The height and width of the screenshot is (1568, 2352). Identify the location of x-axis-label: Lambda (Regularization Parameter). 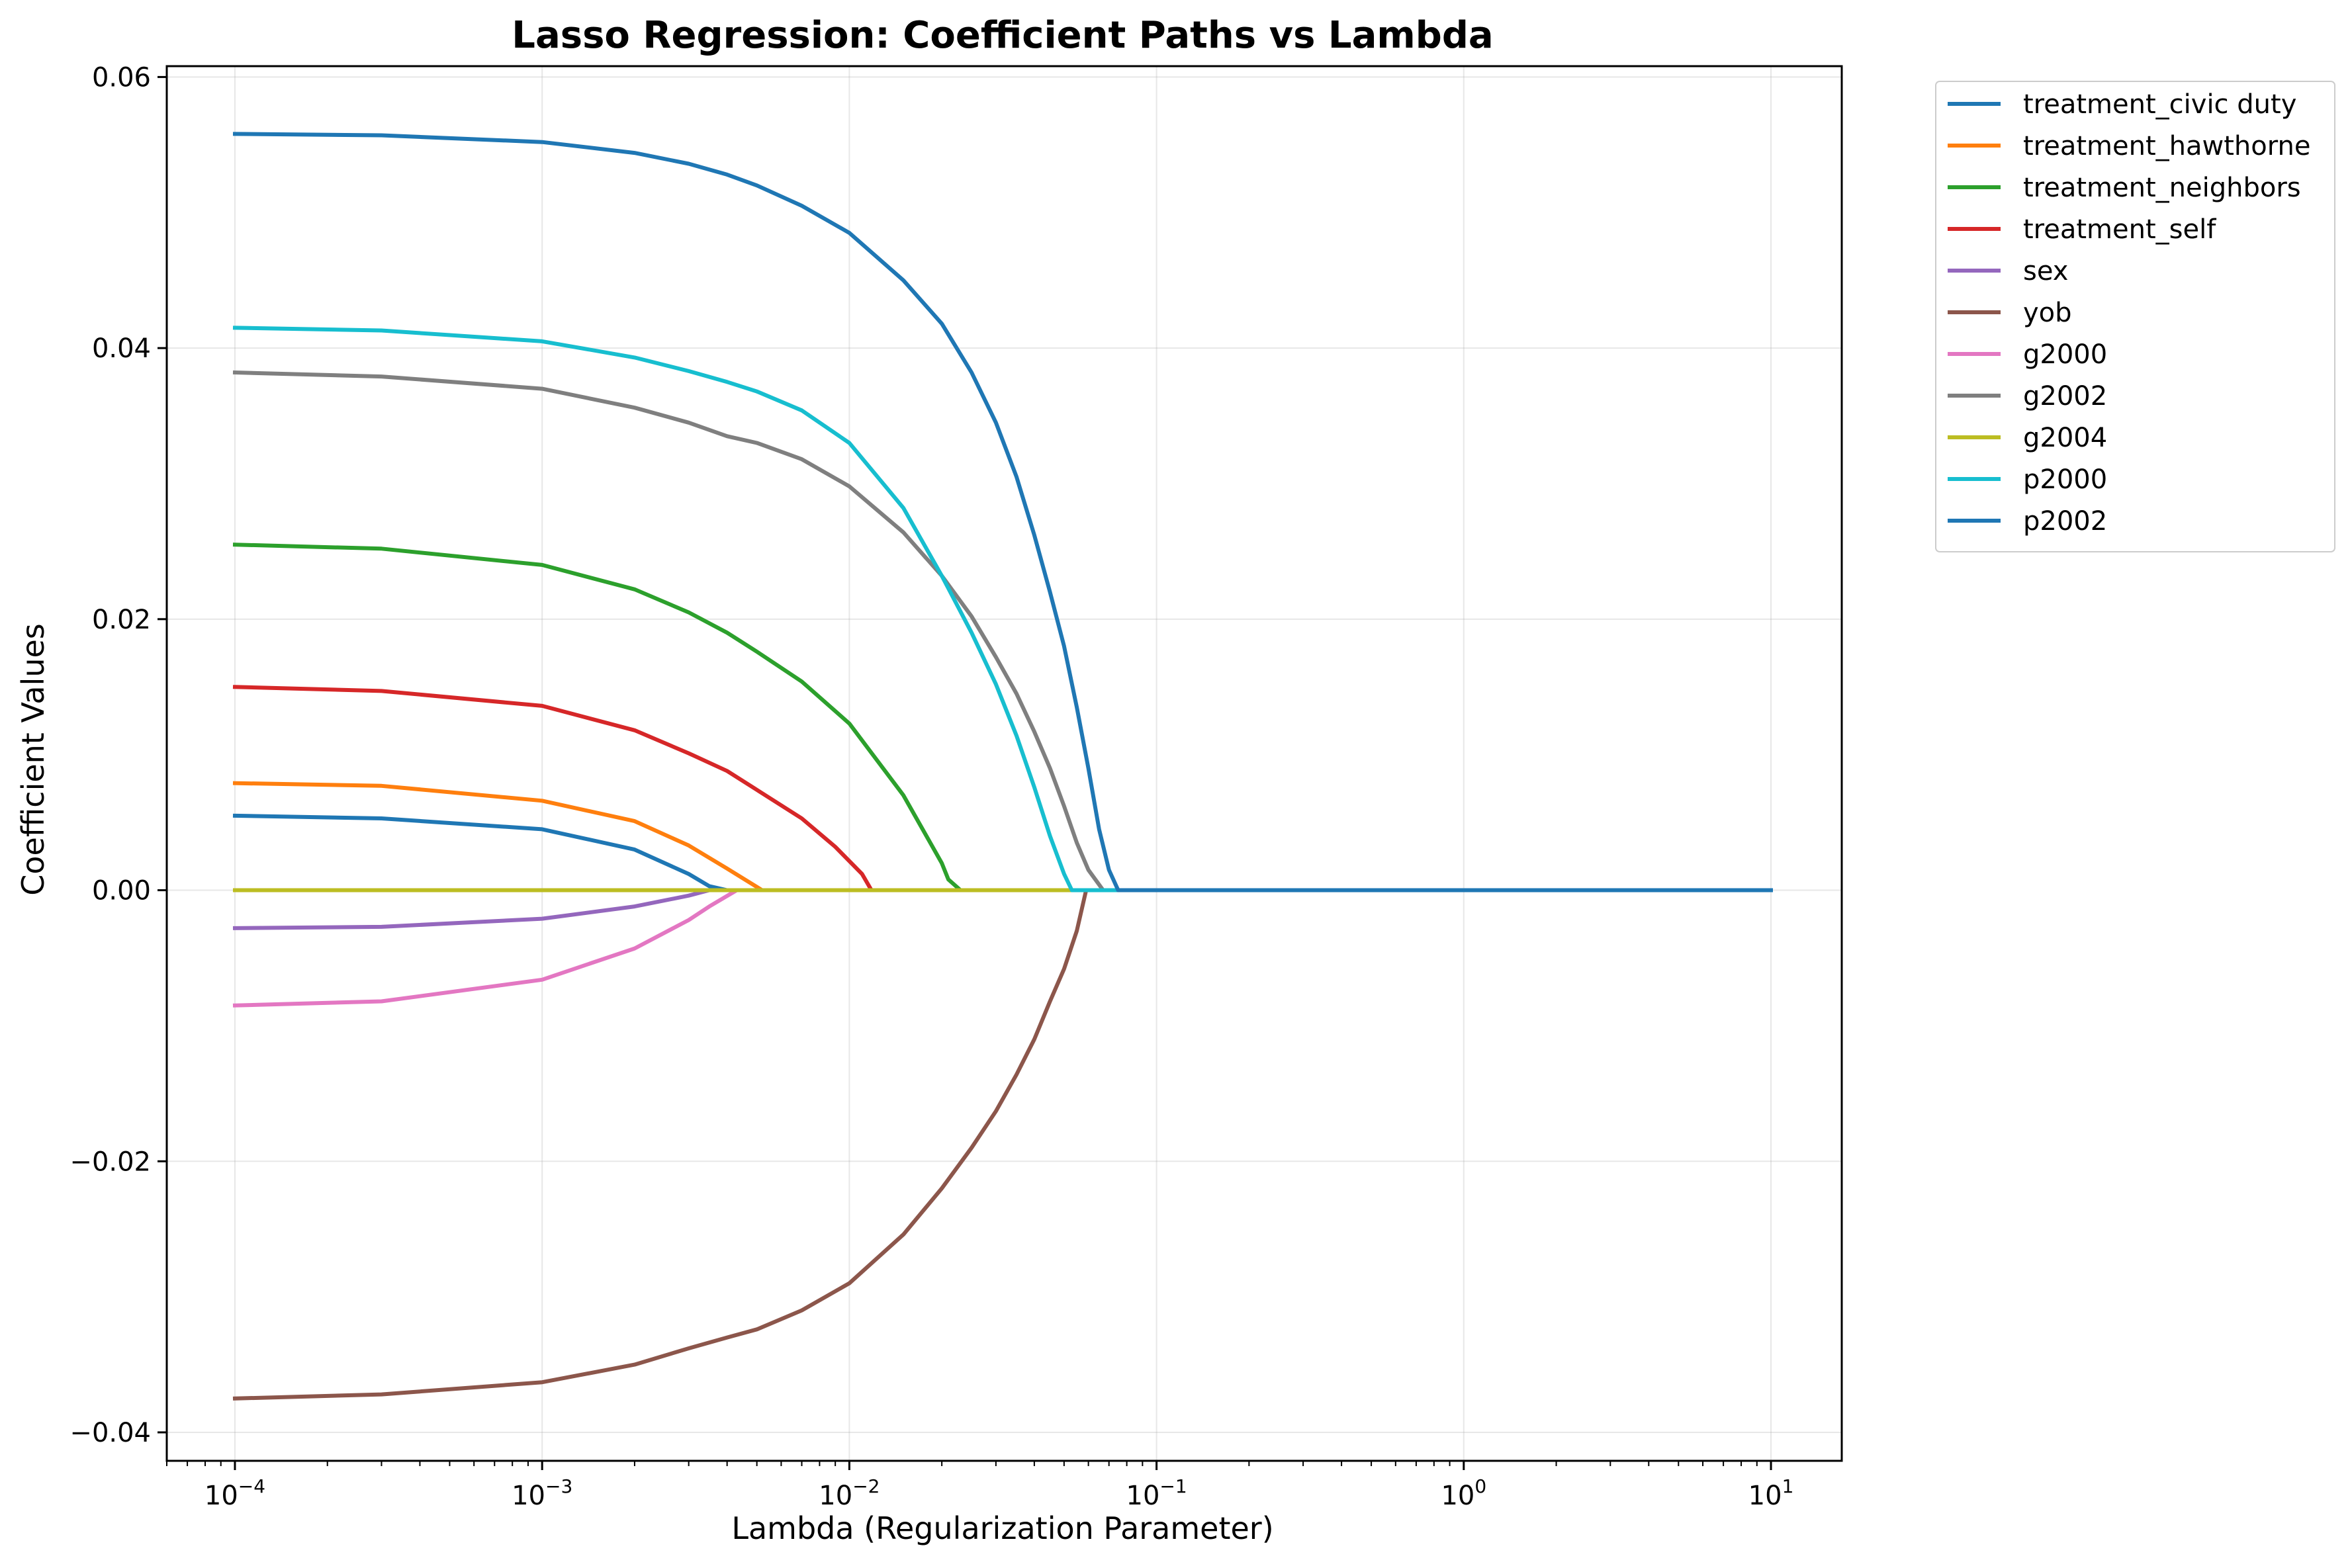
(1002, 1528).